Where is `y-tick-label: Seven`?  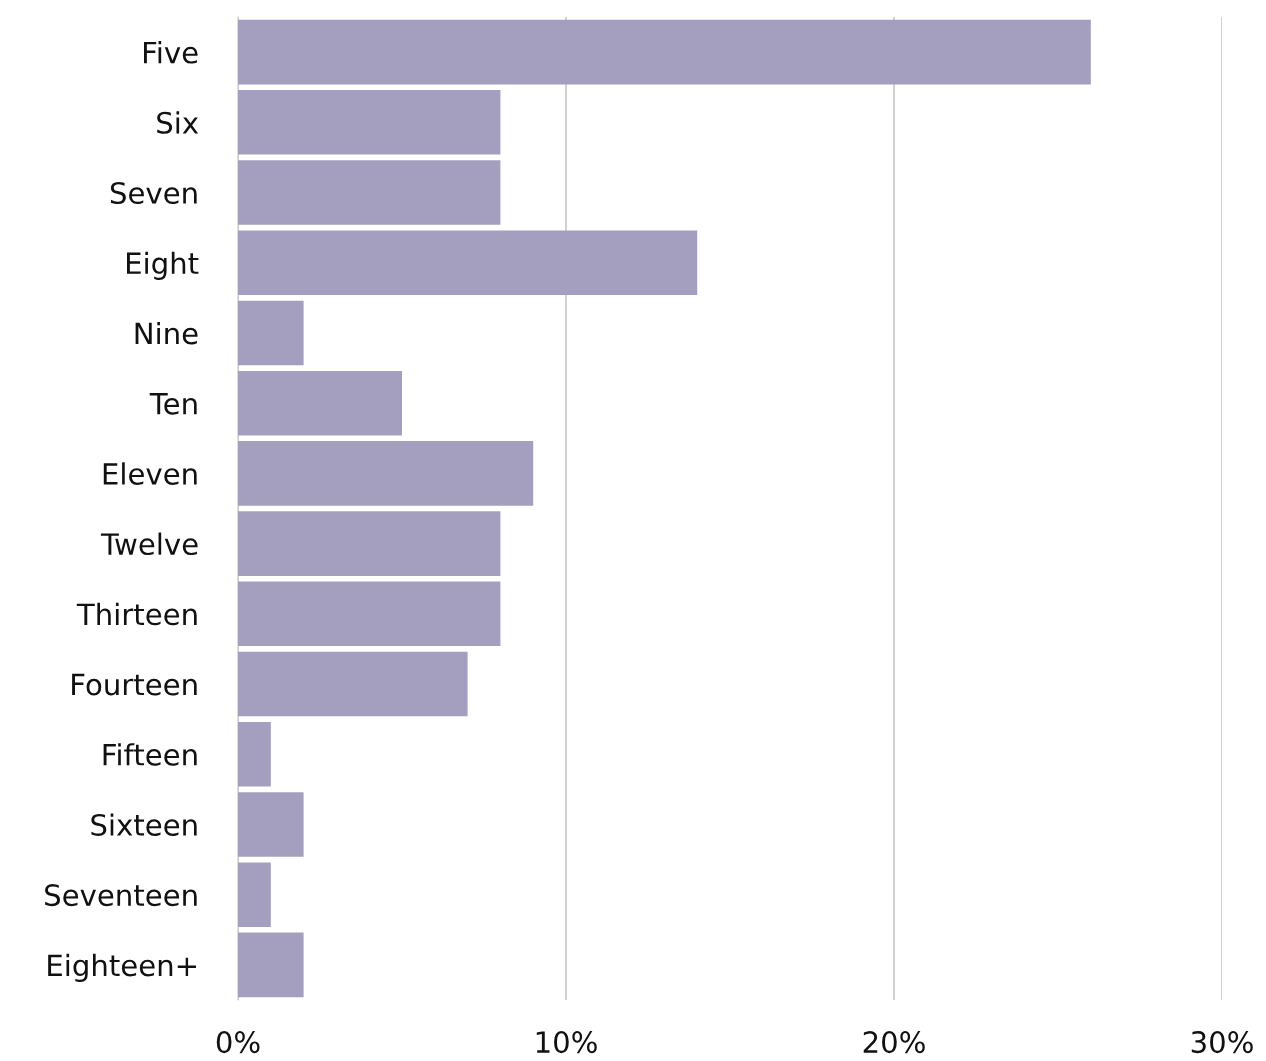 y-tick-label: Seven is located at coordinates (153, 193).